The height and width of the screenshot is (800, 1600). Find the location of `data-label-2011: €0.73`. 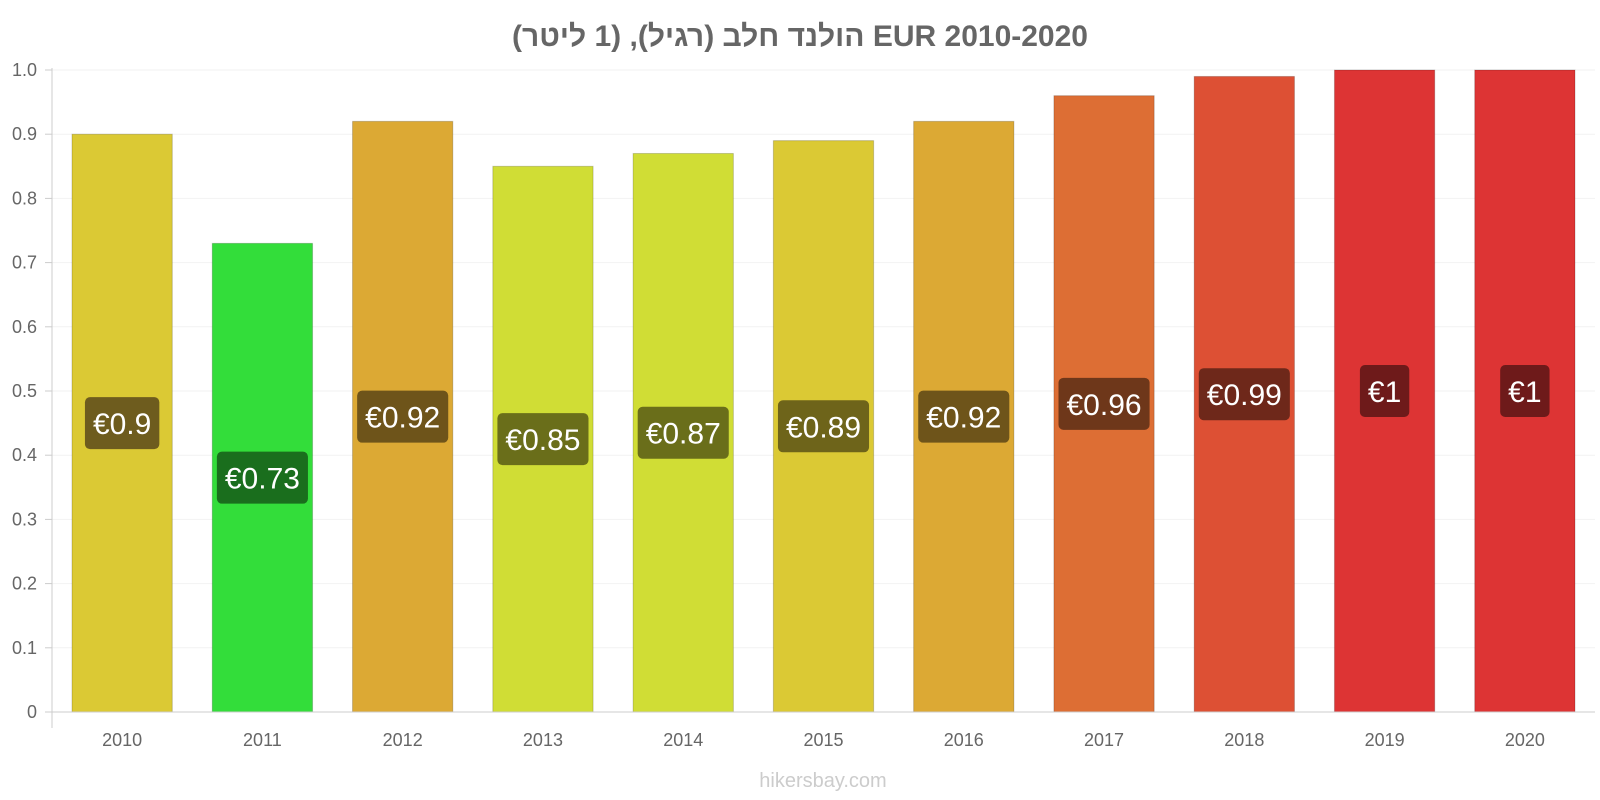

data-label-2011: €0.73 is located at coordinates (262, 477).